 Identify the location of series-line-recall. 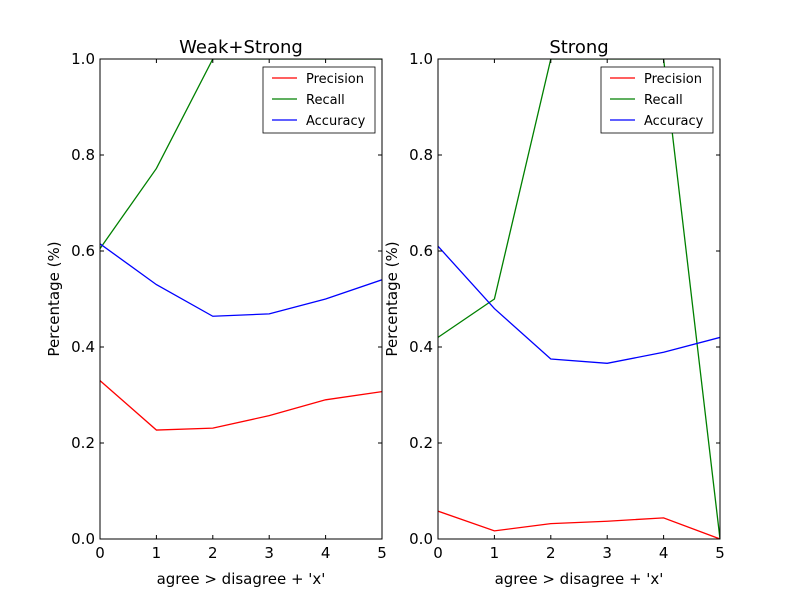
(241, 154).